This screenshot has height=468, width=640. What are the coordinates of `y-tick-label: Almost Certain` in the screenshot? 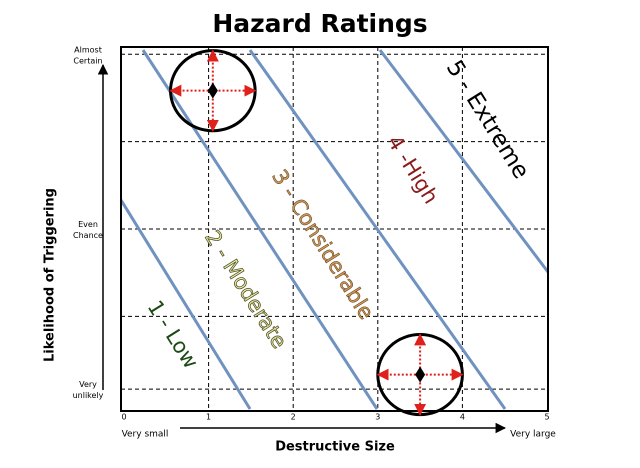 It's located at (87, 55).